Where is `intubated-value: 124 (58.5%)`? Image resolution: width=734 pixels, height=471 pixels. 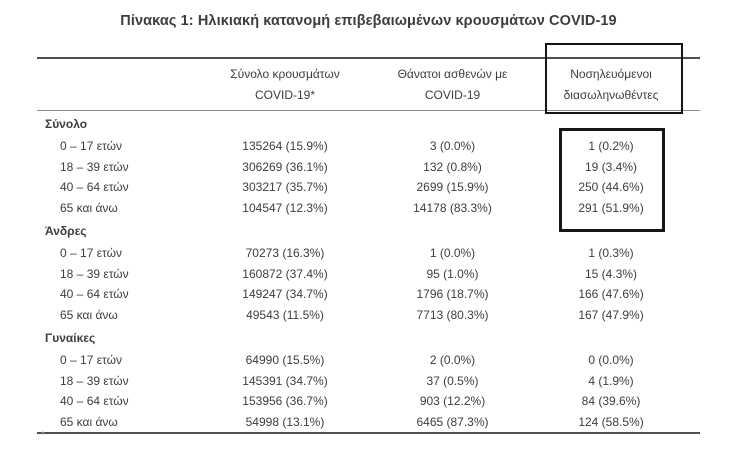 intubated-value: 124 (58.5%) is located at coordinates (611, 421).